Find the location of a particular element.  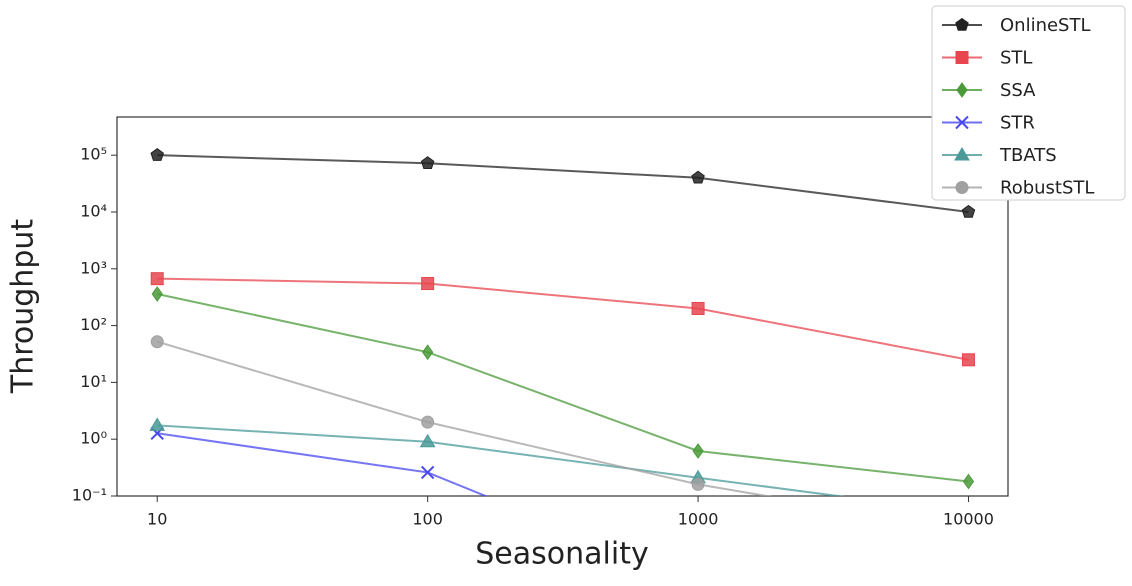

legend-label: STR is located at coordinates (1017, 123).